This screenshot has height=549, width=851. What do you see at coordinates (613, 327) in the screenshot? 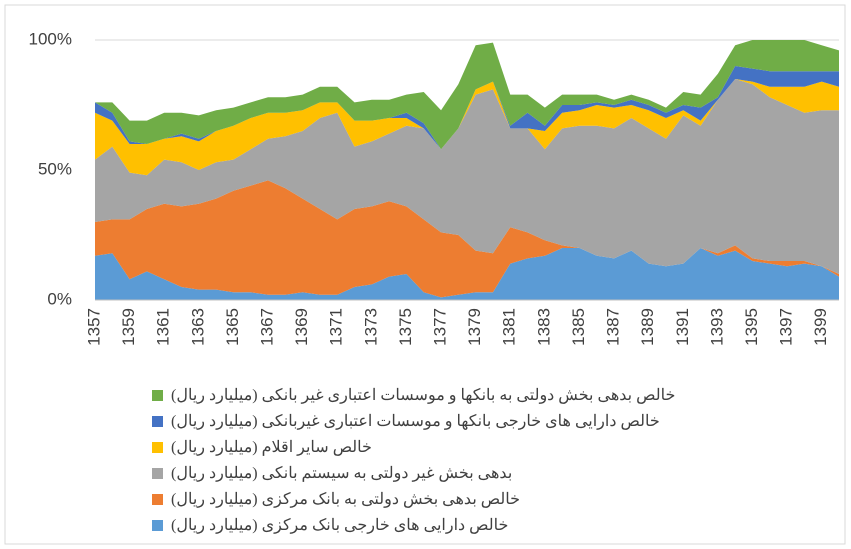
I see `x-tick-label: 1387` at bounding box center [613, 327].